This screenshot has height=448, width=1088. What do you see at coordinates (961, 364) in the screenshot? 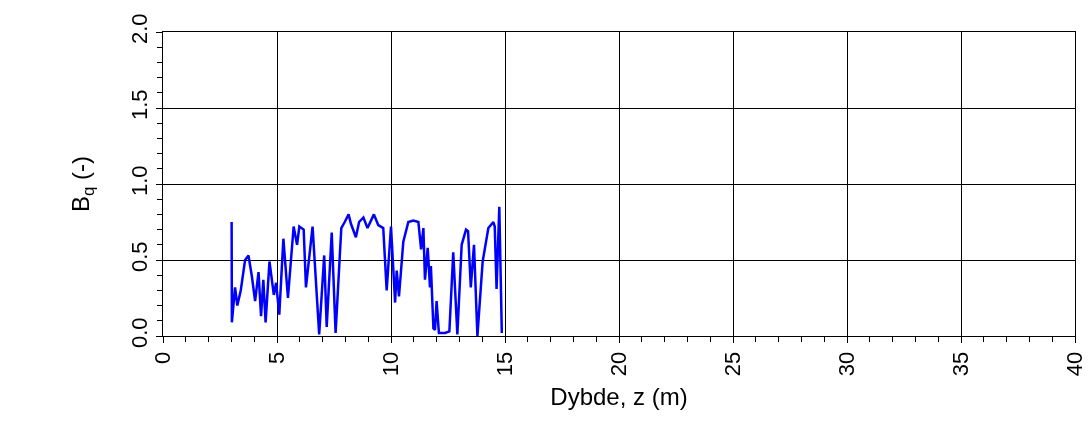
I see `x-tick-label: 35` at bounding box center [961, 364].